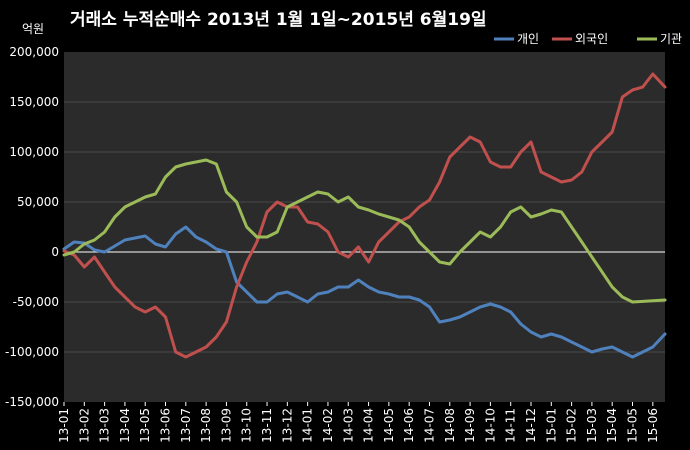 Image resolution: width=690 pixels, height=450 pixels. What do you see at coordinates (328, 425) in the screenshot?
I see `x-tick-label: 14-02` at bounding box center [328, 425].